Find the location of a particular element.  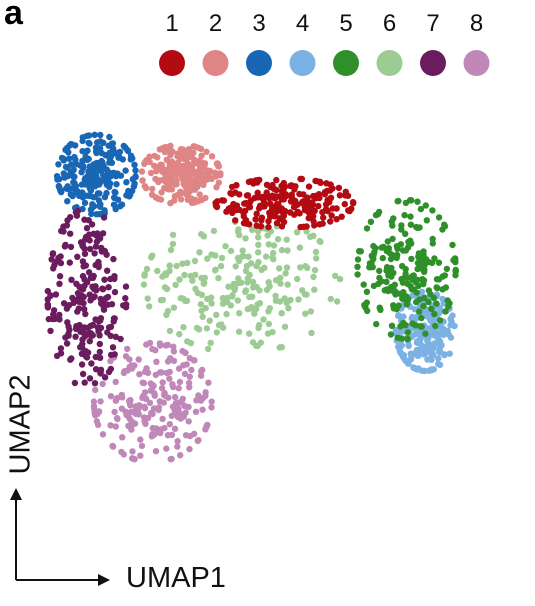

cluster-2-points is located at coordinates (181, 174).